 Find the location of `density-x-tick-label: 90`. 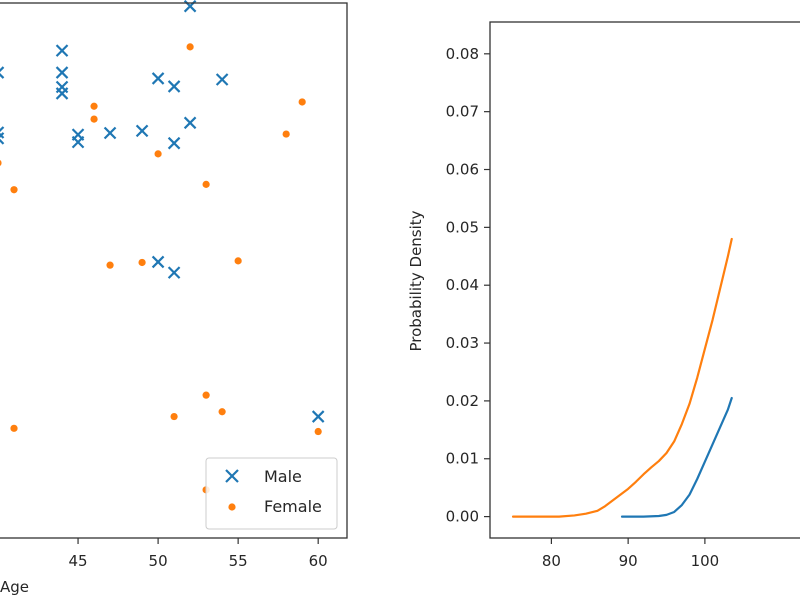

density-x-tick-label: 90 is located at coordinates (628, 561).